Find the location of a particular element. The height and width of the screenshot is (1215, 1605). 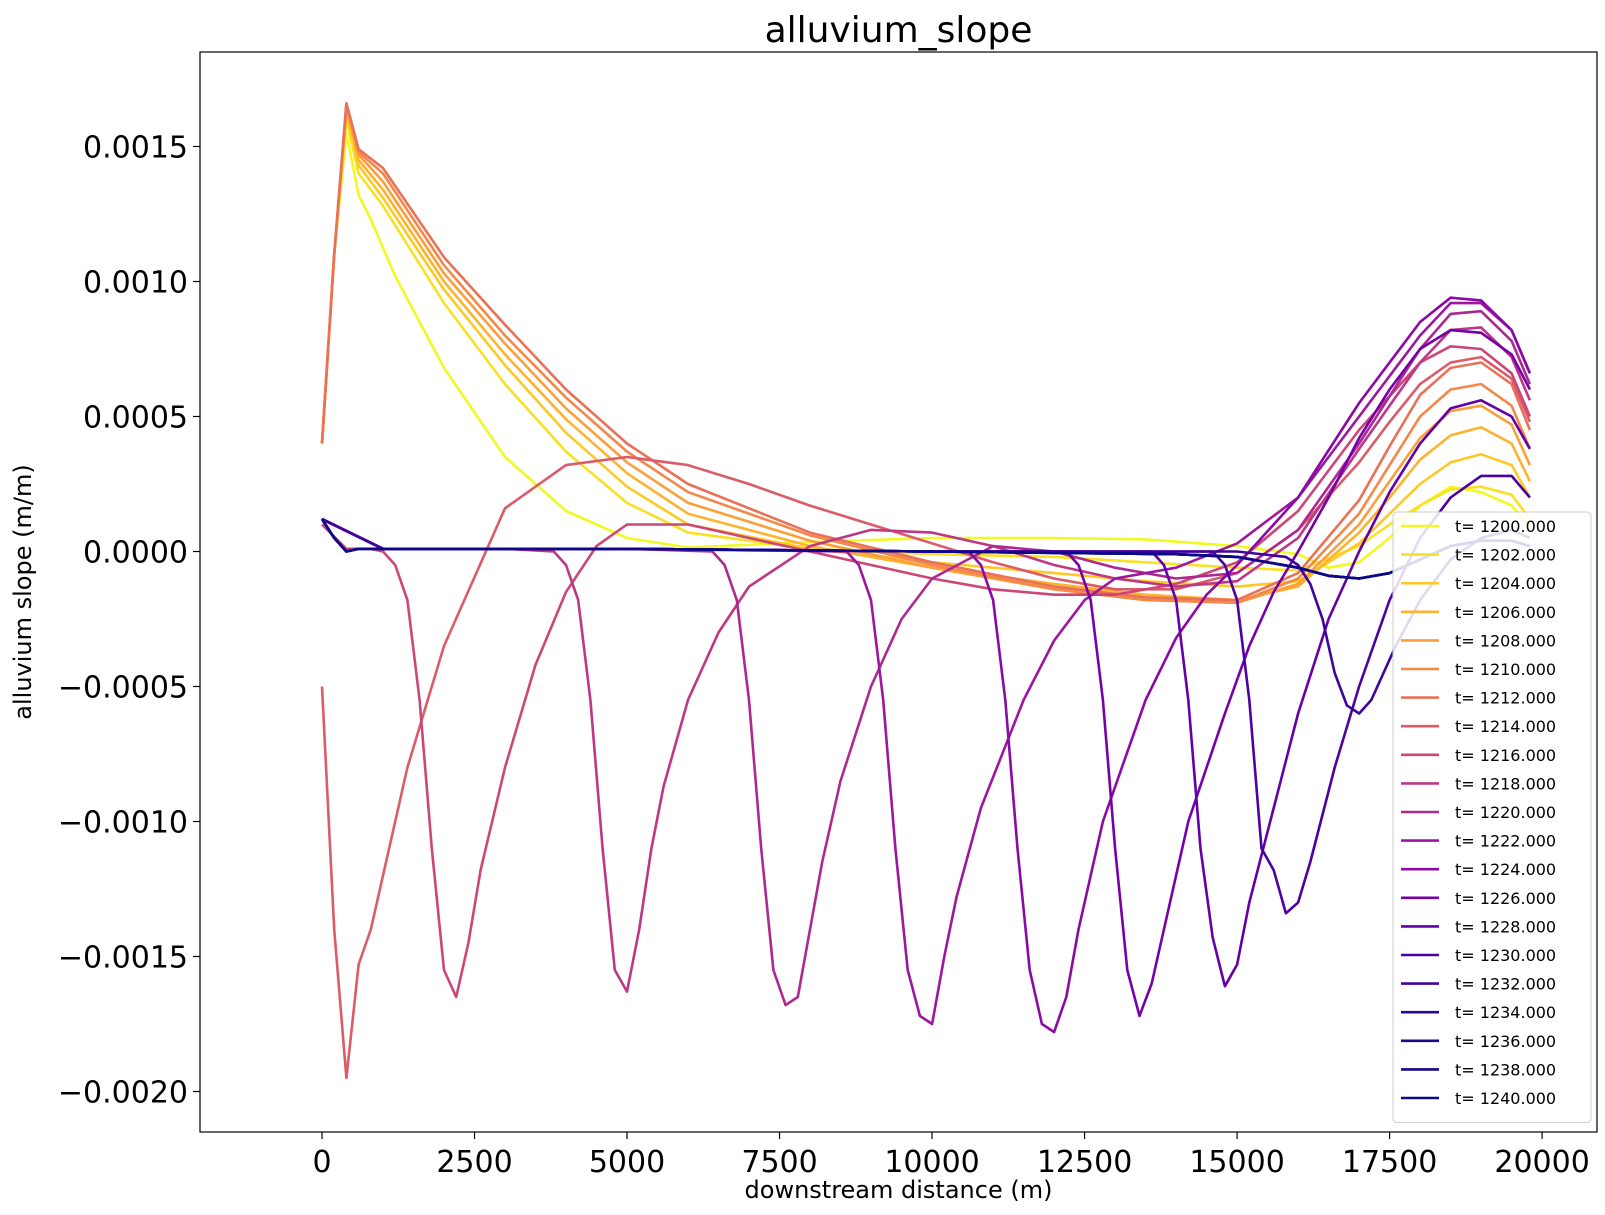

x-tick-label: 7500 is located at coordinates (779, 1162).